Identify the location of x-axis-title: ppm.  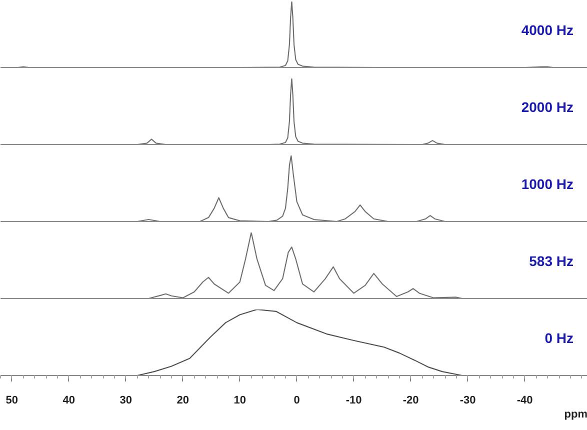
(575, 414).